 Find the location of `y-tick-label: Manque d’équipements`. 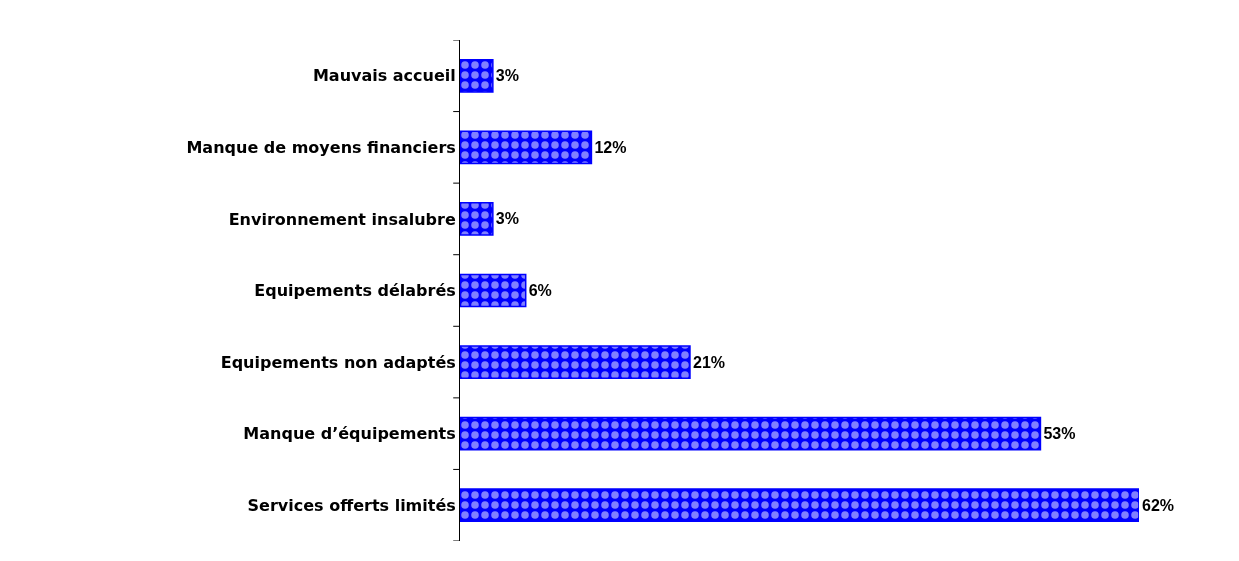

y-tick-label: Manque d’équipements is located at coordinates (349, 434).